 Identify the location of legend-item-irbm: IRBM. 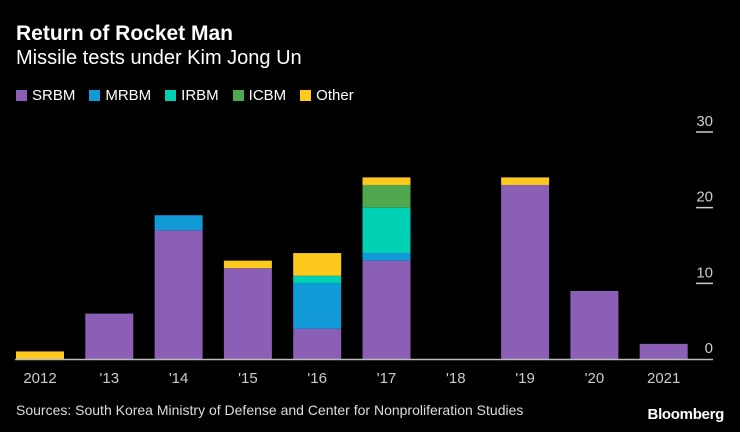
(192, 95).